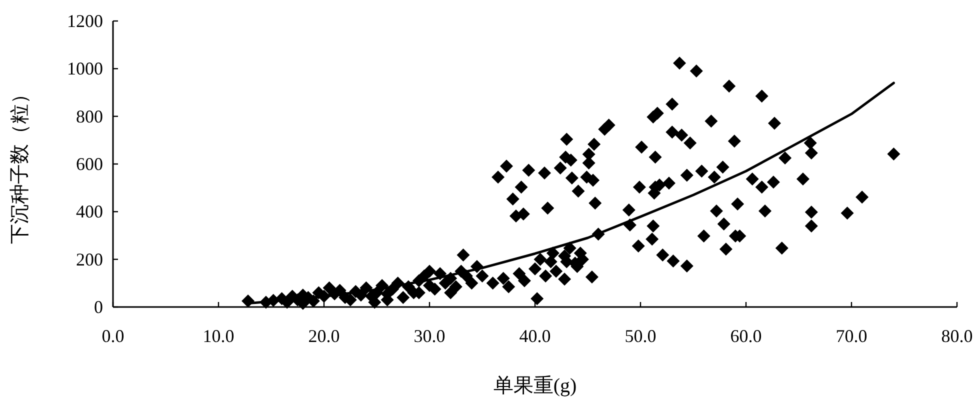 The height and width of the screenshot is (417, 980). Describe the element at coordinates (640, 336) in the screenshot. I see `x-tick-label: 50.0` at that location.